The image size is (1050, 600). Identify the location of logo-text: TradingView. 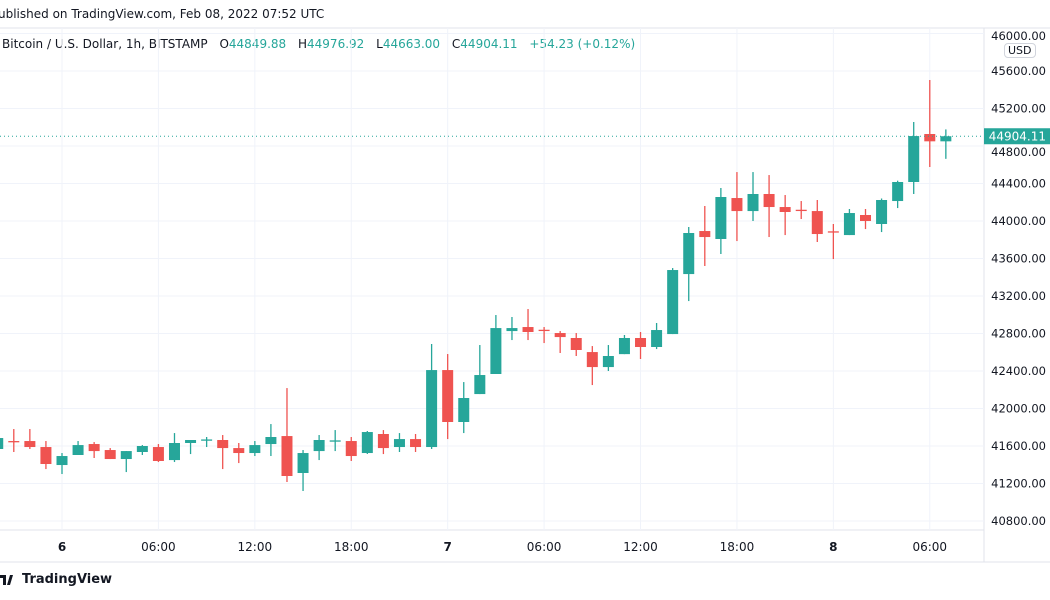
(67, 579).